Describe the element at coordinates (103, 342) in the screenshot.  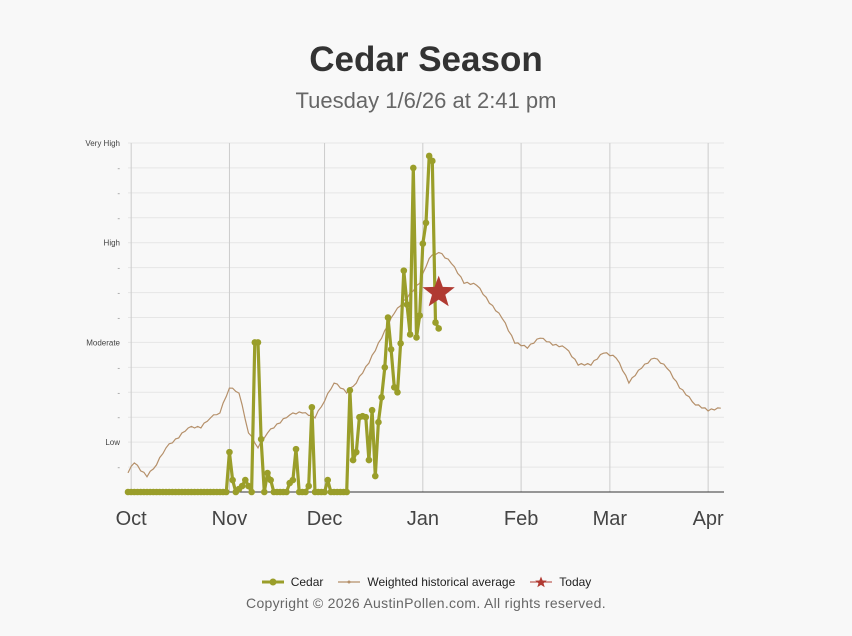
I see `y-tick-label: Moderate` at that location.